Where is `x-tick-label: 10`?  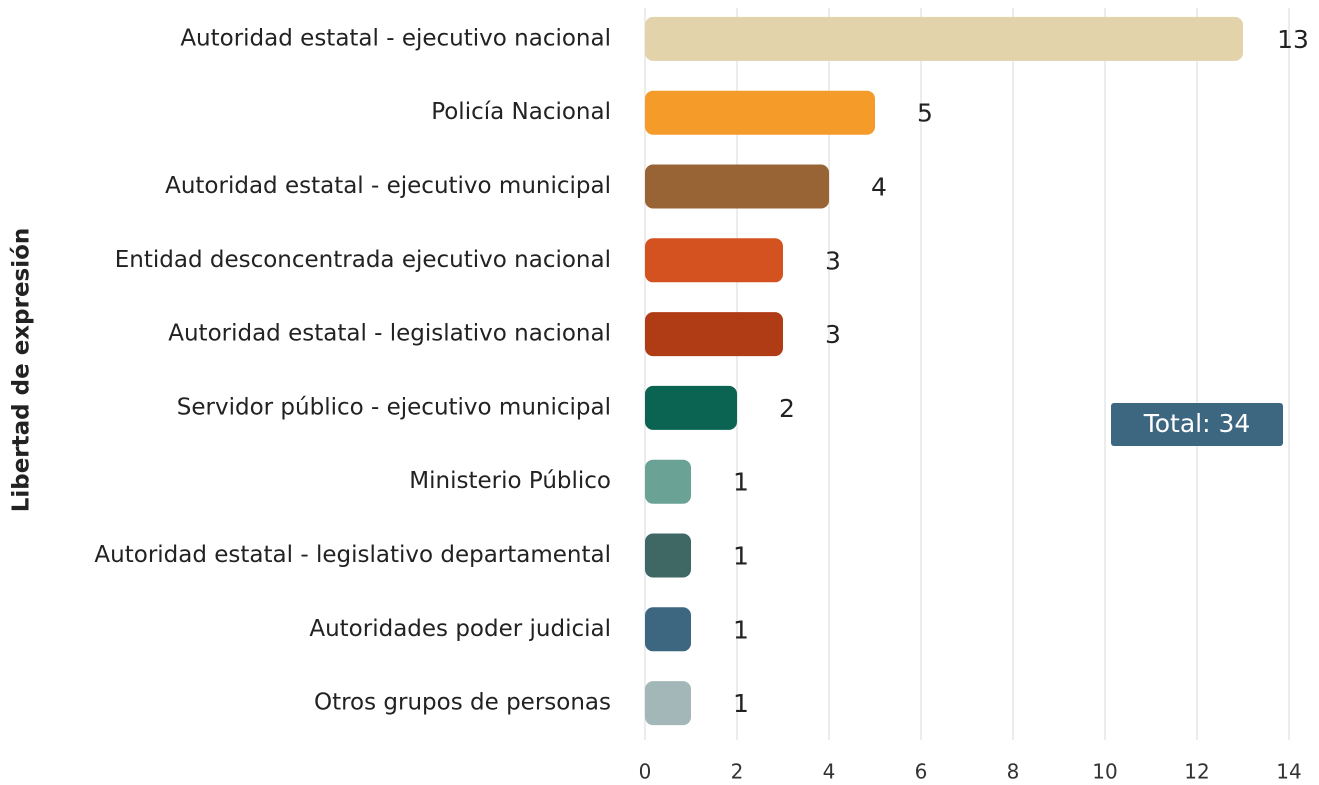
x-tick-label: 10 is located at coordinates (1104, 772).